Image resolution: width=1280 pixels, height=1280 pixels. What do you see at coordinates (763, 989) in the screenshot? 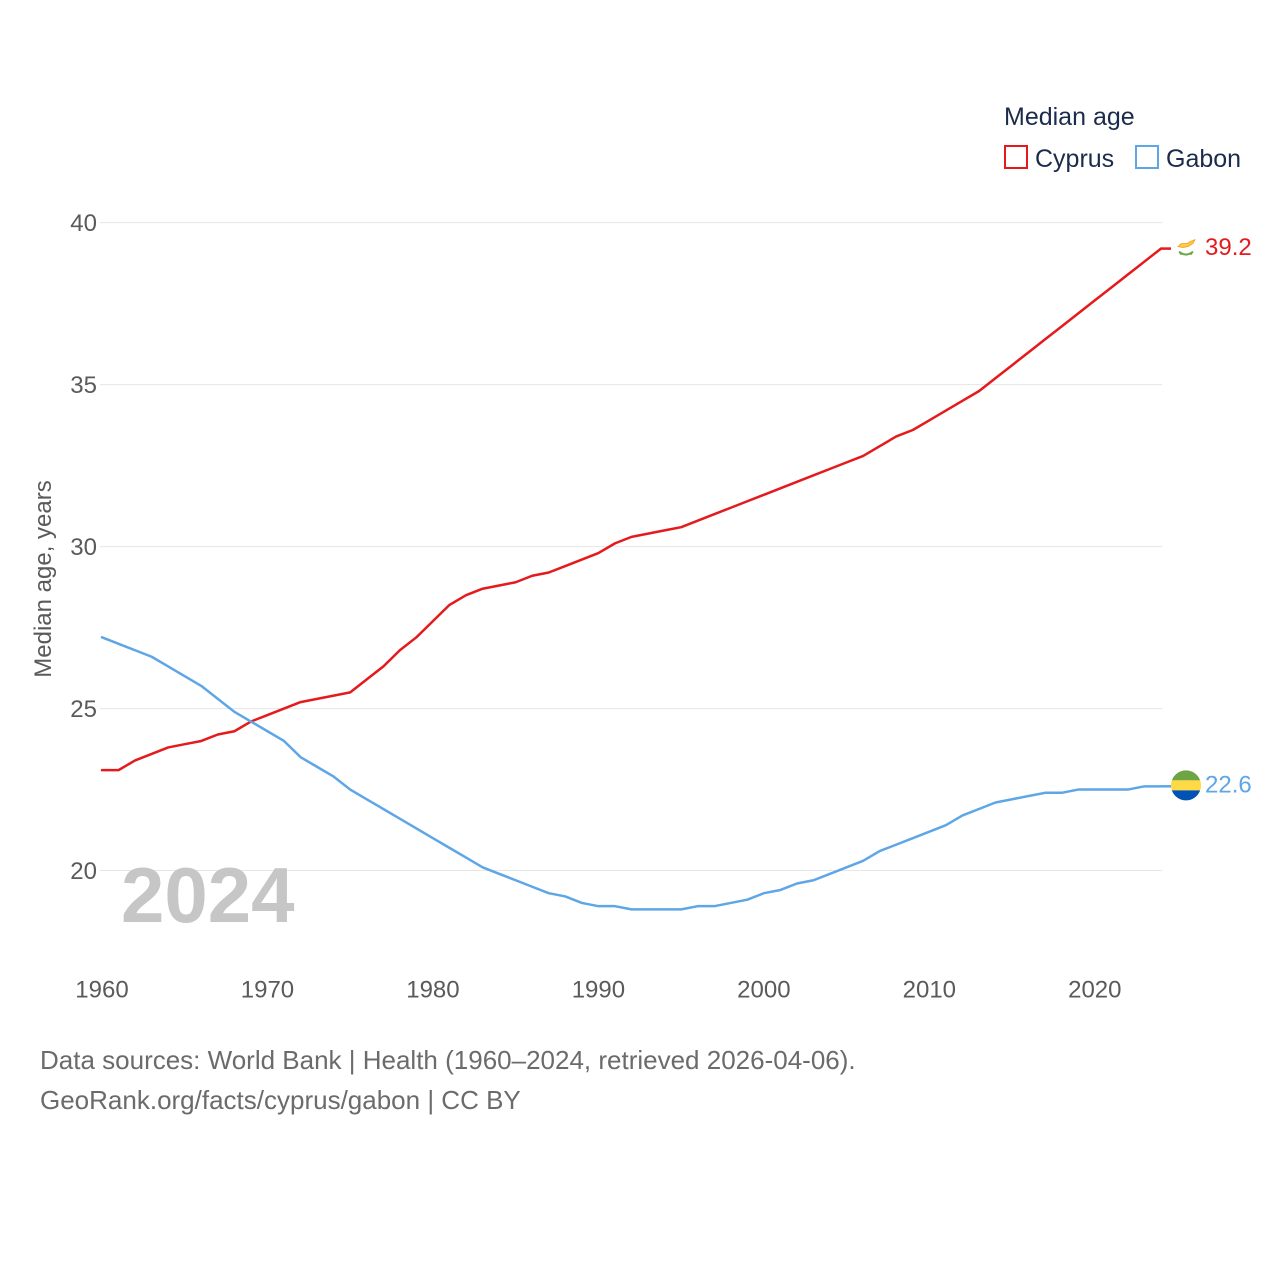
I see `x-tick-label: 2000` at bounding box center [763, 989].